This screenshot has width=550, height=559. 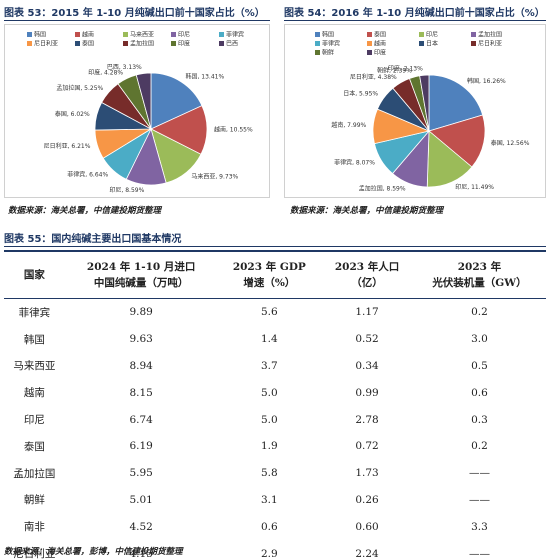 What do you see at coordinates (34, 500) in the screenshot?
I see `table-cell: 朝鲜` at bounding box center [34, 500].